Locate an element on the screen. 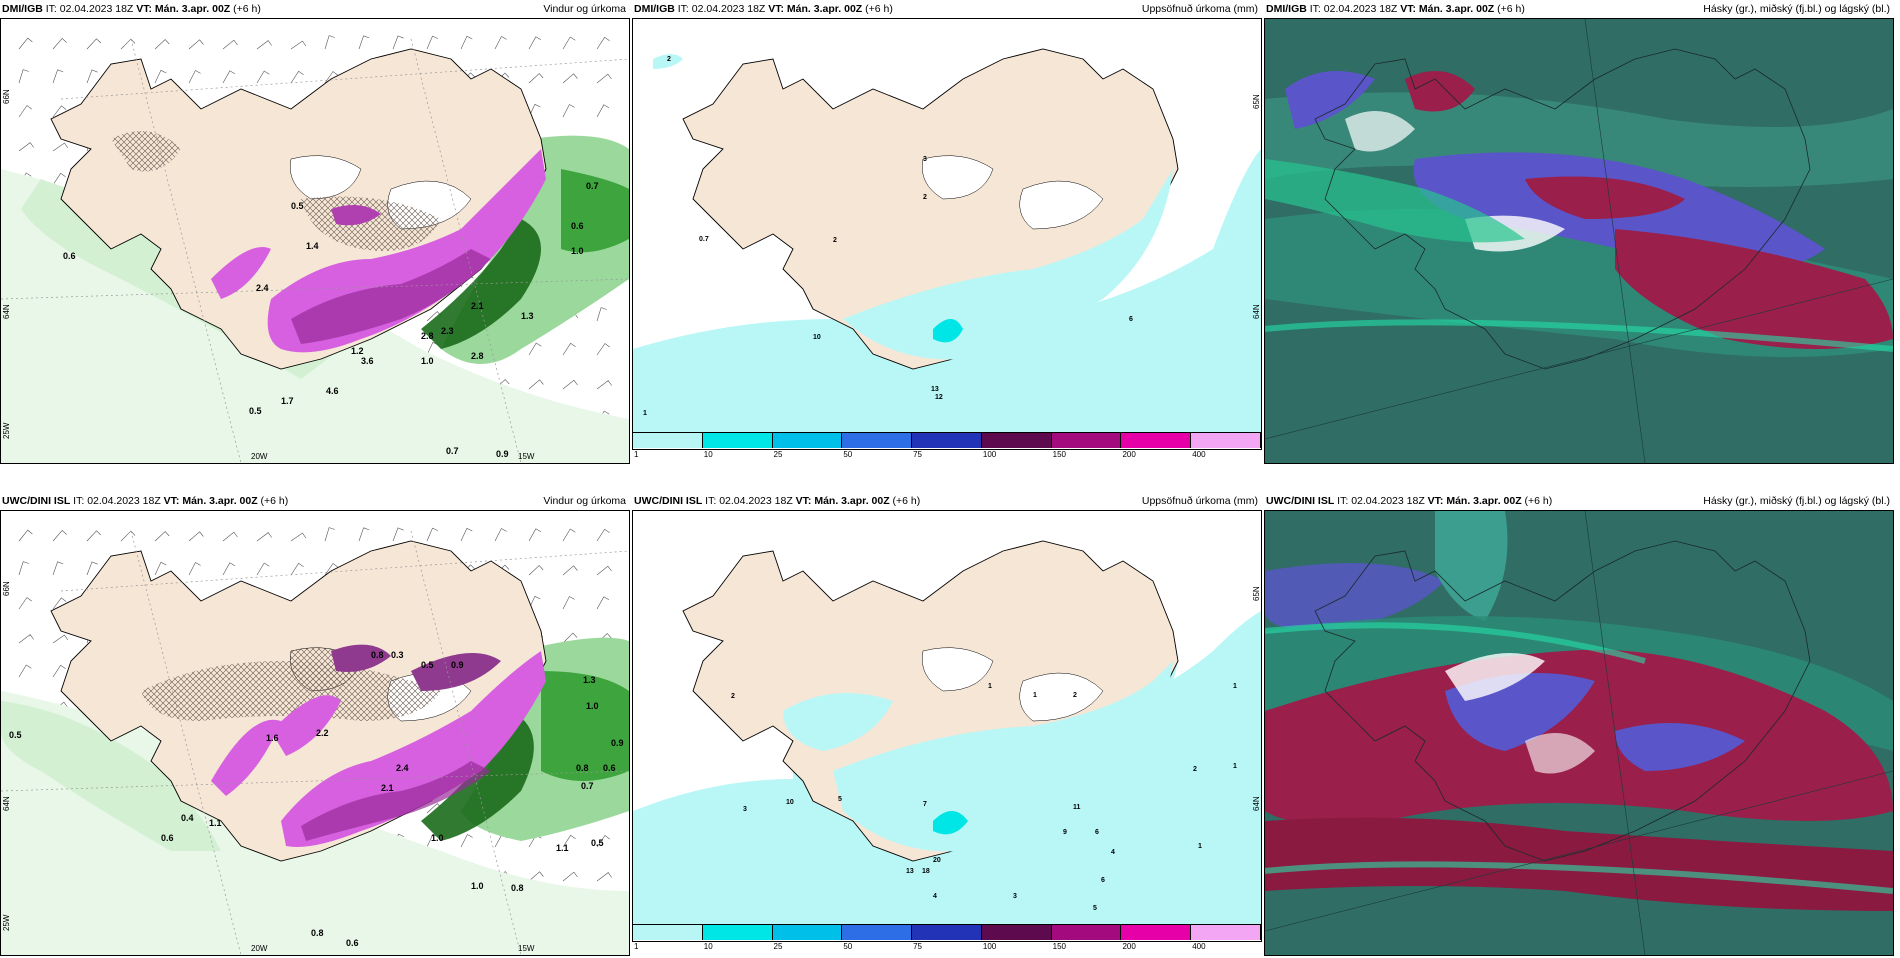  value-label: 2.8 is located at coordinates (477, 356).